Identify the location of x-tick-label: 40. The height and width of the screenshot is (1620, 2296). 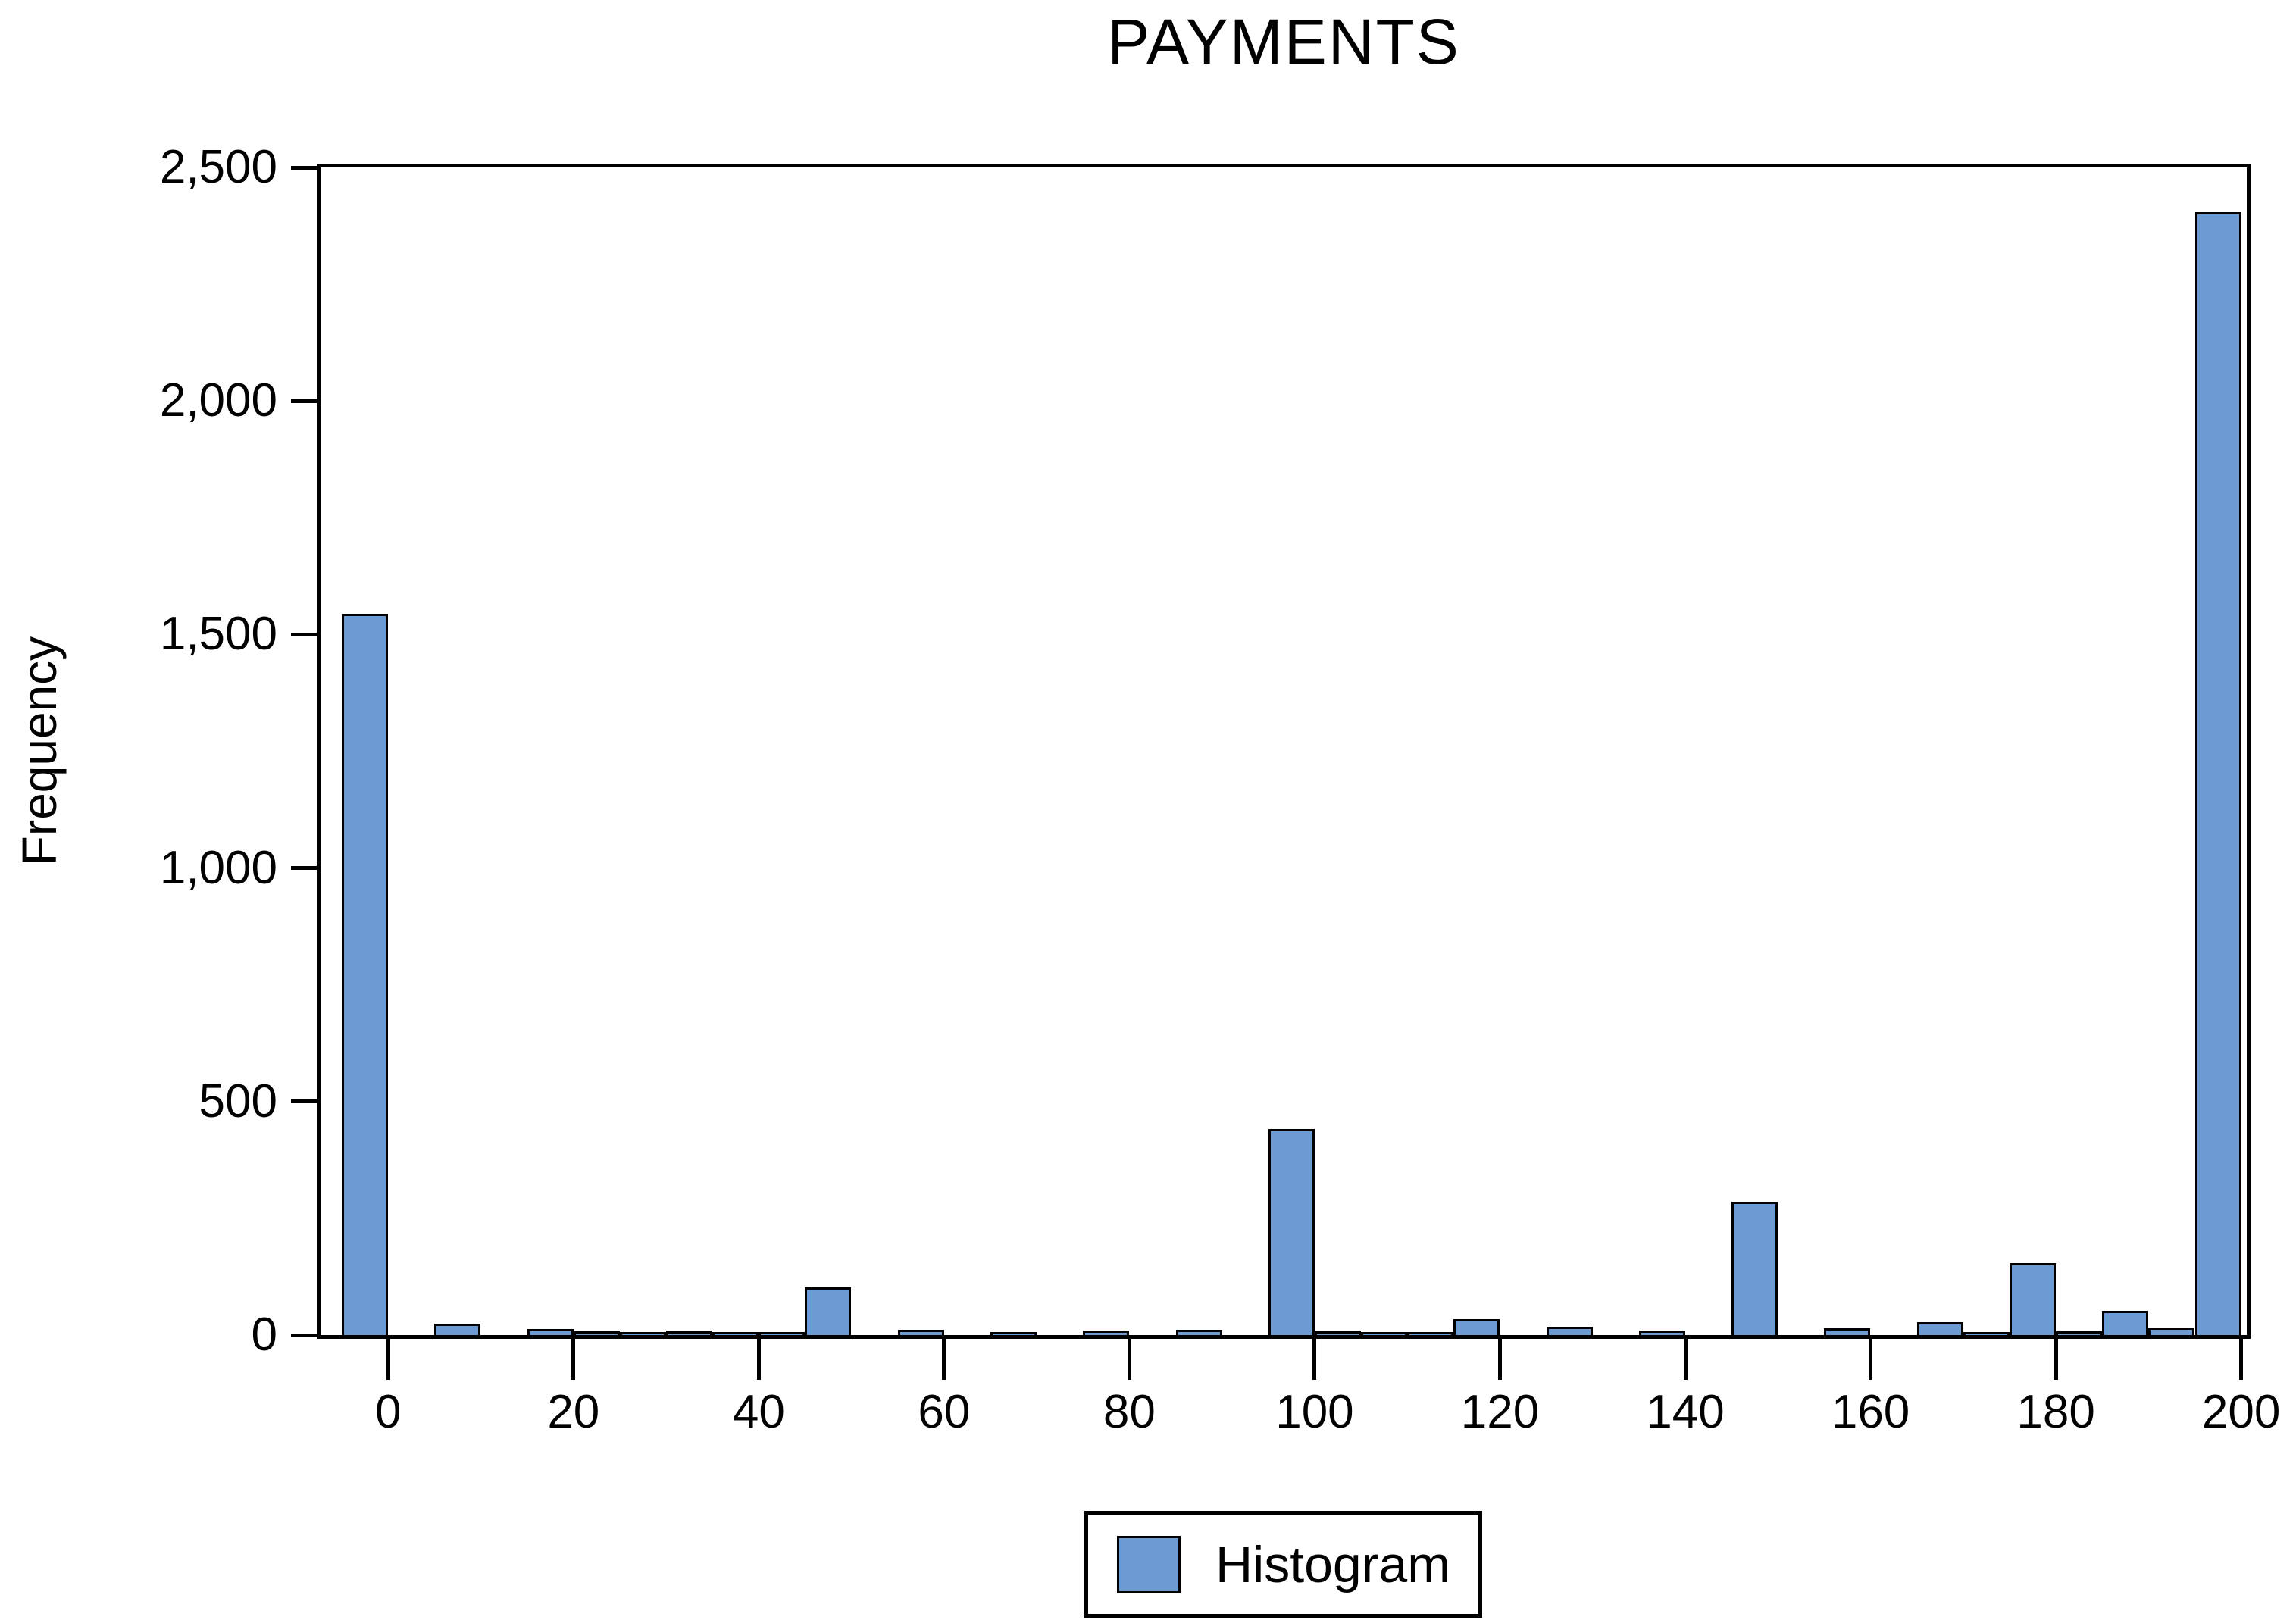
(759, 1412).